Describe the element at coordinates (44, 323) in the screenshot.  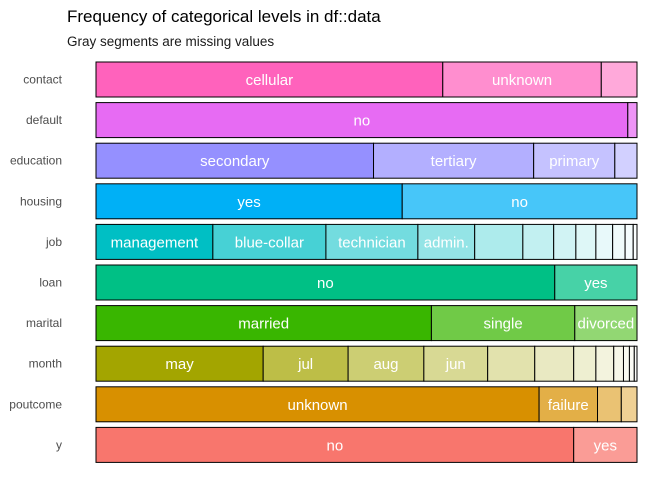
I see `row-label-marital: marital` at that location.